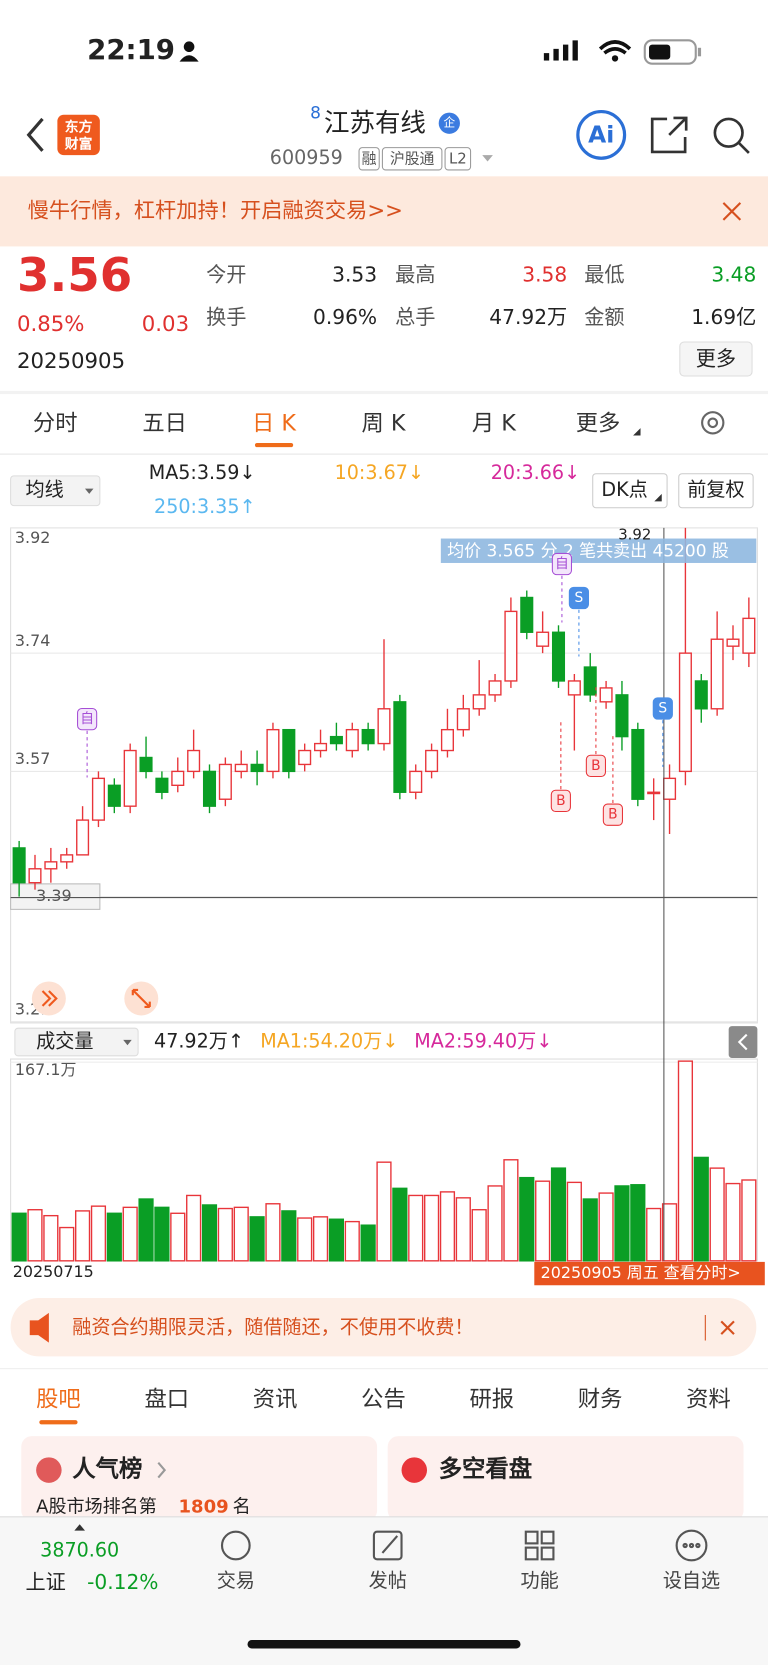 This screenshot has width=768, height=1665. Describe the element at coordinates (45, 489) in the screenshot. I see `ma-select-label: 均线` at that location.